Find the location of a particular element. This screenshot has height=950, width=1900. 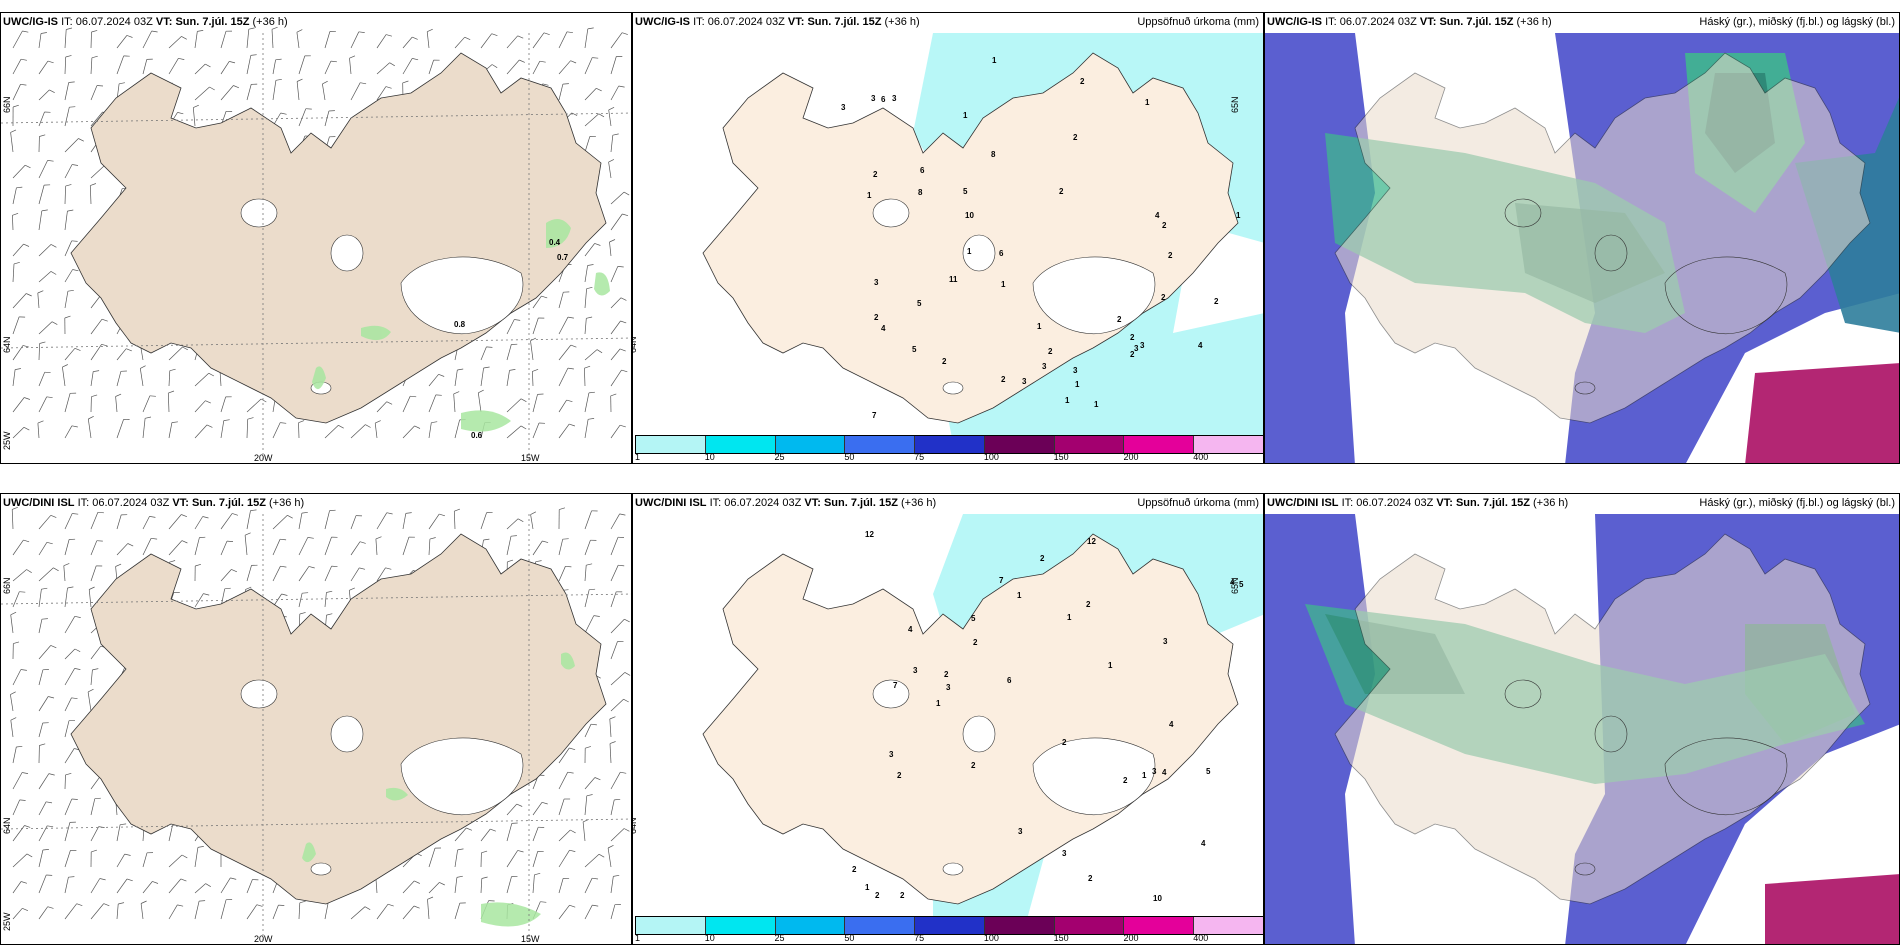

precip-value: 1 is located at coordinates (1039, 326).